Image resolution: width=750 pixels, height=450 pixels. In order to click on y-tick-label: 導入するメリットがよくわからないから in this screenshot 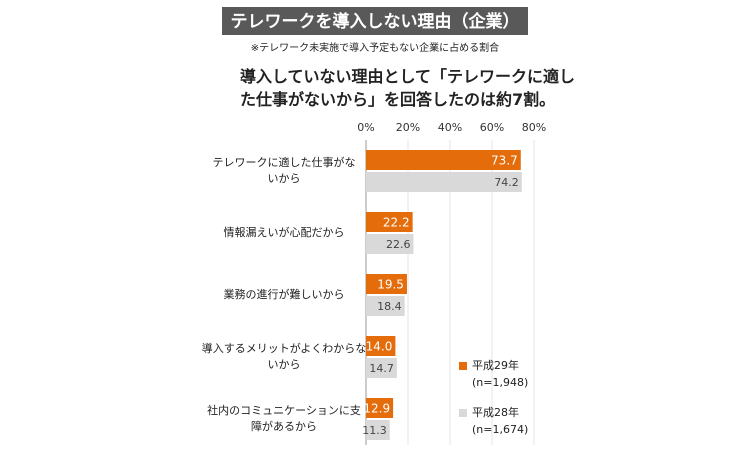, I will do `click(284, 356)`.